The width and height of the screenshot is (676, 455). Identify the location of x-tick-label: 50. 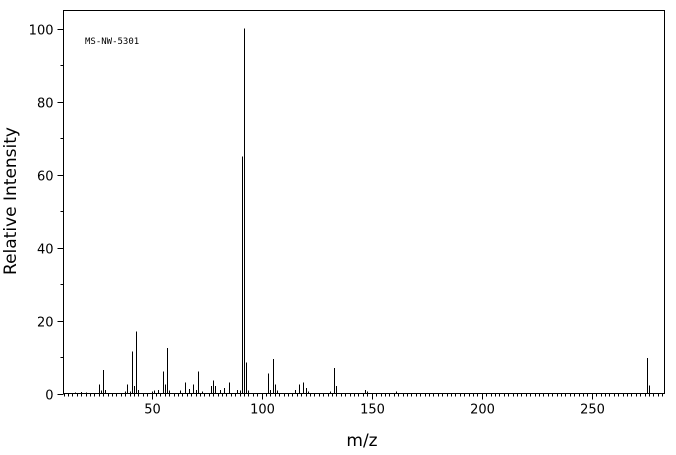
(152, 410).